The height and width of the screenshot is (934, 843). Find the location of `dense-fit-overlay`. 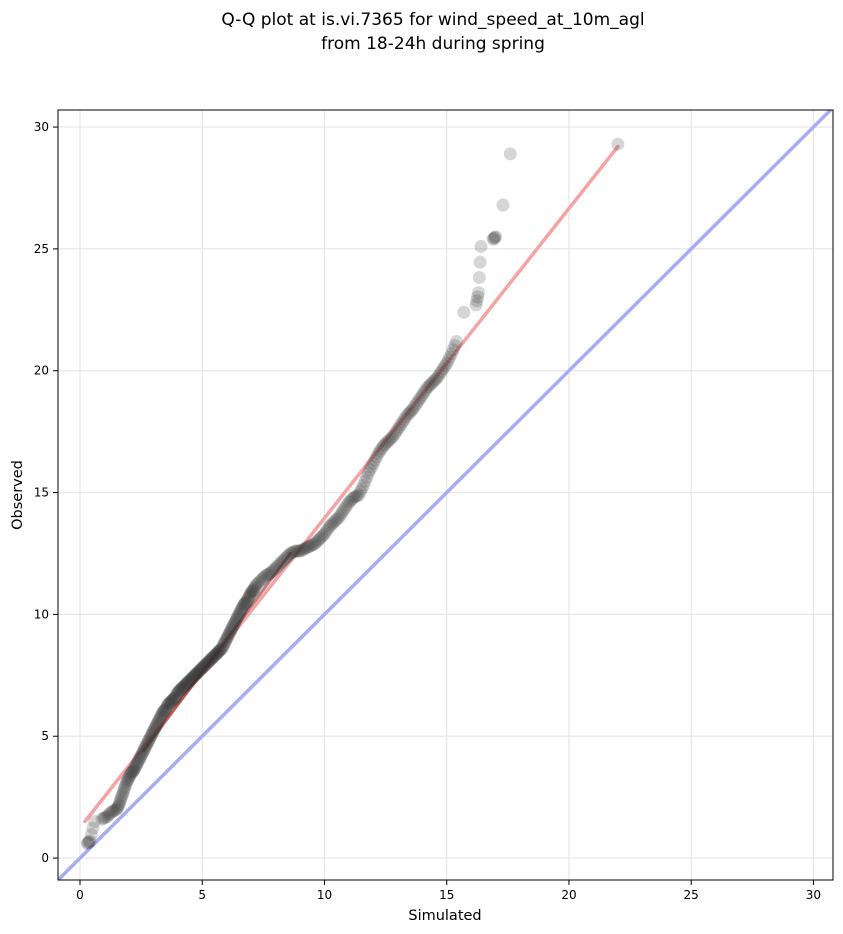

dense-fit-overlay is located at coordinates (217, 652).